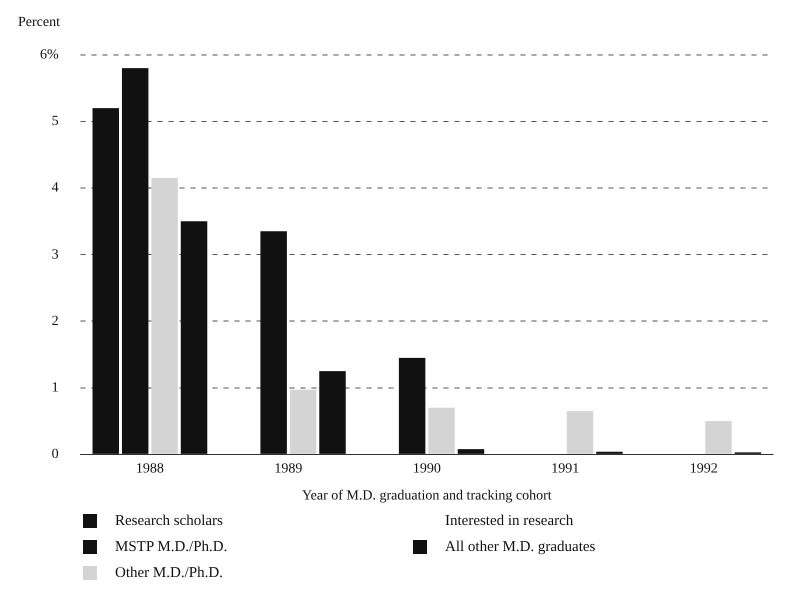  What do you see at coordinates (288, 468) in the screenshot?
I see `x-tick-label: 1989` at bounding box center [288, 468].